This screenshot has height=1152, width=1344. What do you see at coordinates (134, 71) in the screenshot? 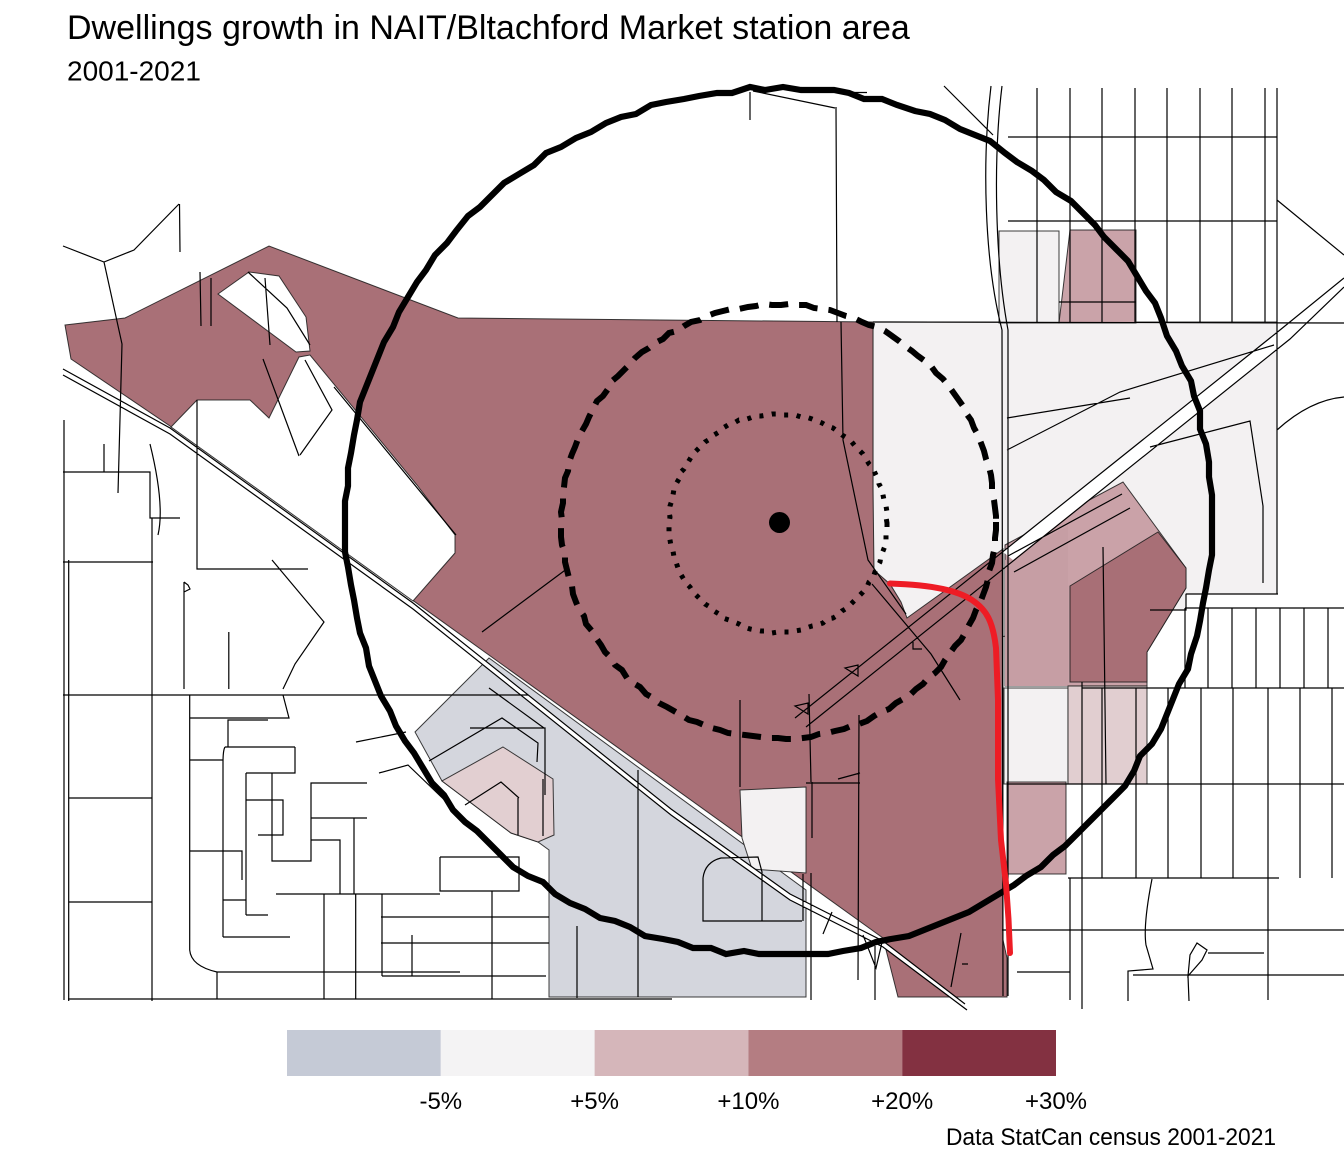
I see `svg-text: 2001-2021` at bounding box center [134, 71].